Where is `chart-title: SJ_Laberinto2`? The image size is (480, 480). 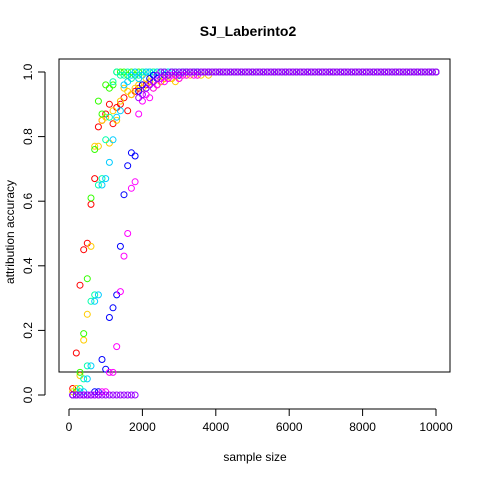
chart-title: SJ_Laberinto2 is located at coordinates (248, 31).